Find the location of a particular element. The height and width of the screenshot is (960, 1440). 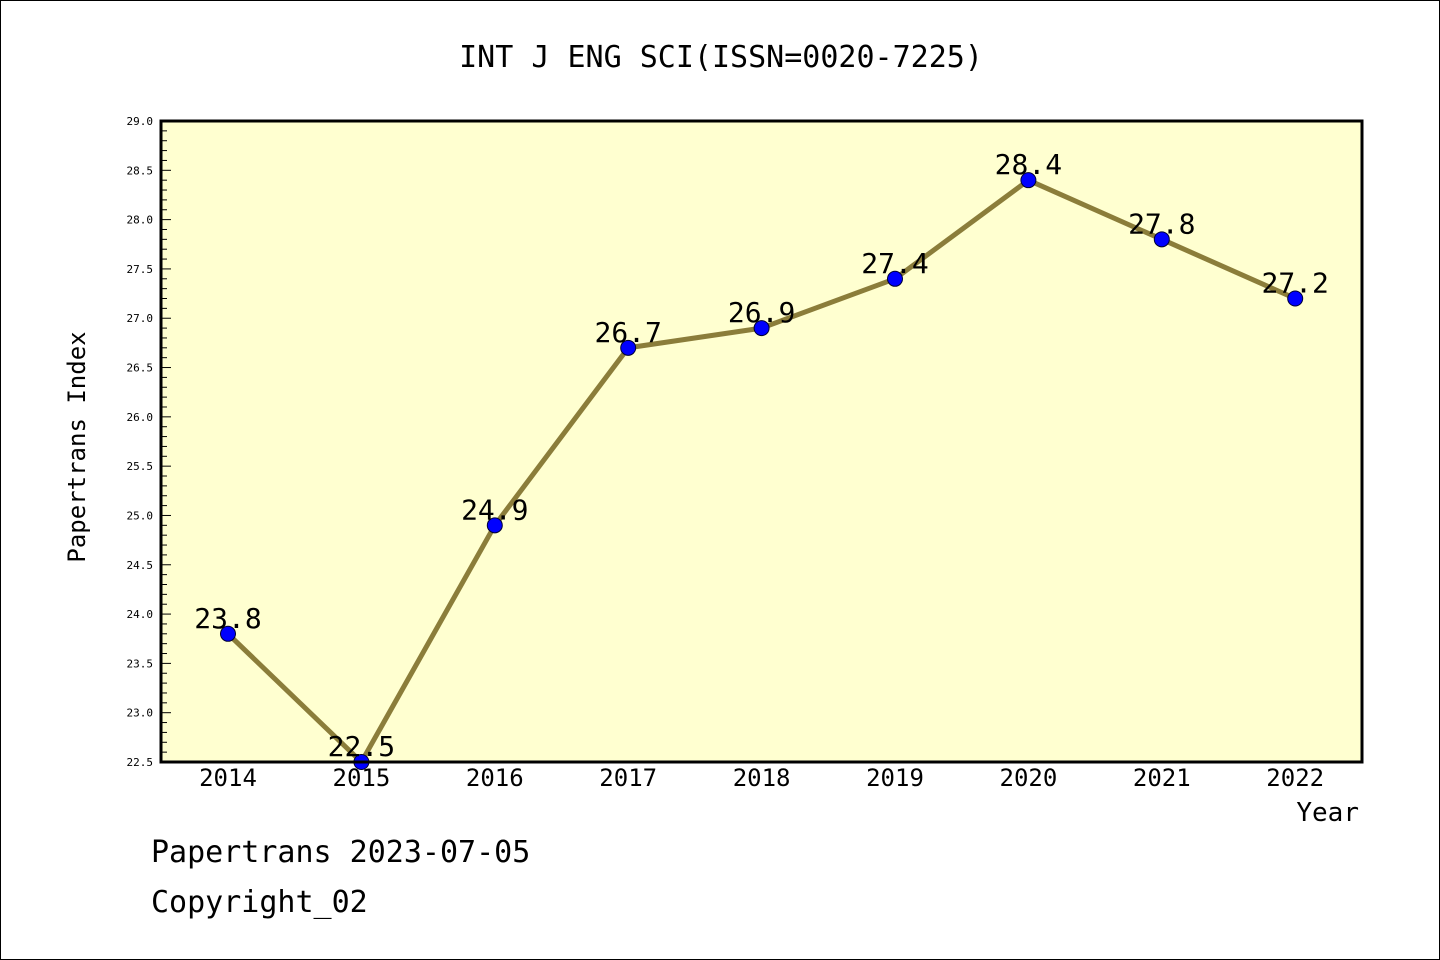

y-tick-label: 28.0 is located at coordinates (140, 220).